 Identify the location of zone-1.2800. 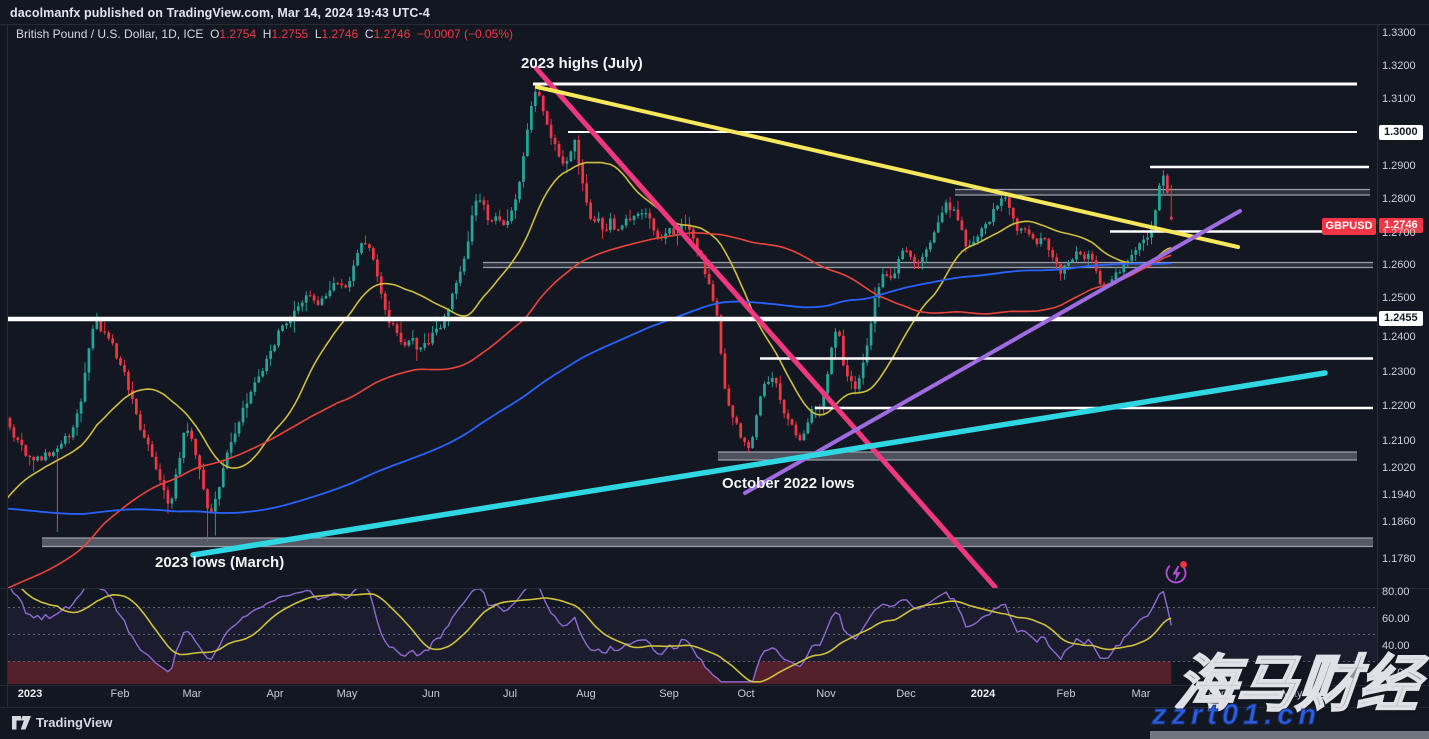
(1162, 192).